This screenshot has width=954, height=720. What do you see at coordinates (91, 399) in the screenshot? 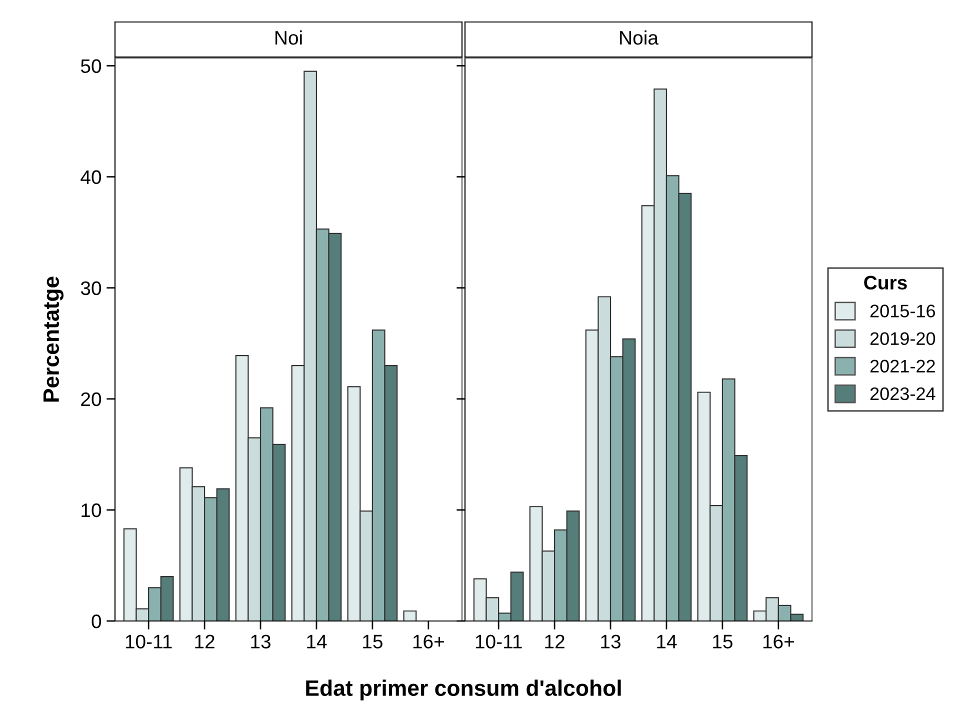
I see `y-tick-label: 20` at bounding box center [91, 399].